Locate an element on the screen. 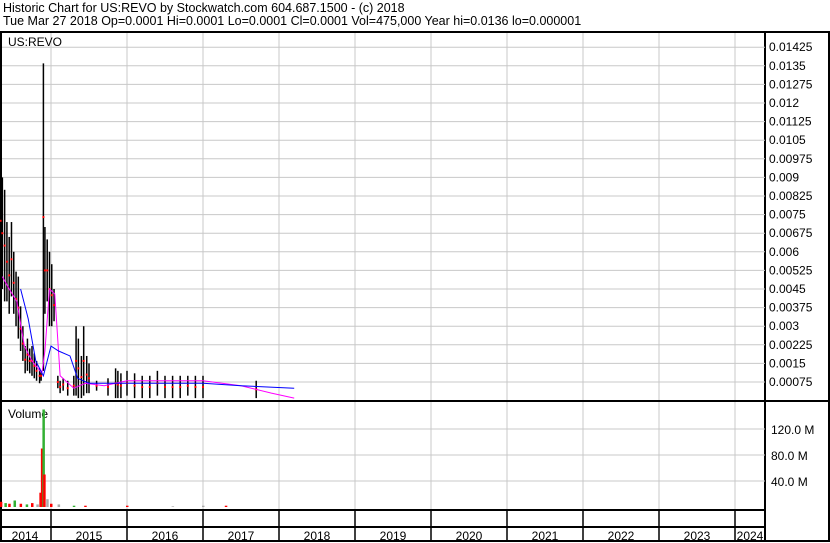 Image resolution: width=830 pixels, height=543 pixels. price-tick-label: 0.00375 is located at coordinates (791, 308).